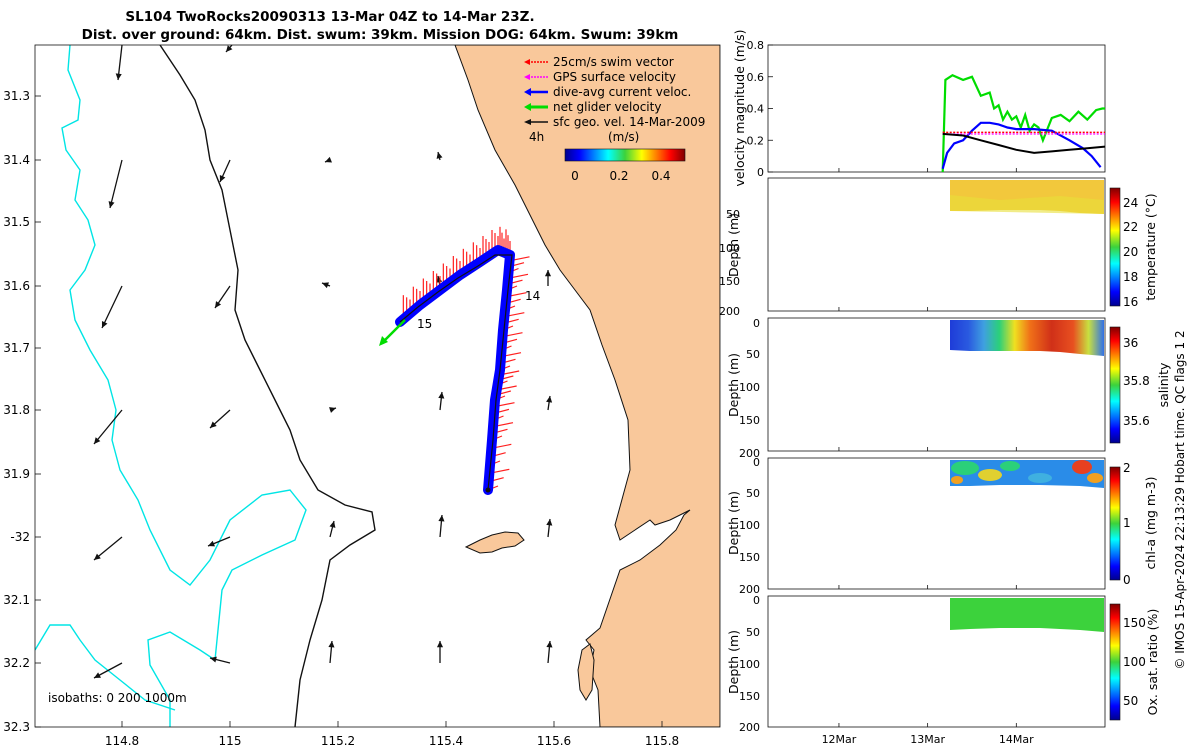 This screenshot has width=1200, height=750. What do you see at coordinates (1130, 701) in the screenshot?
I see `oxy-cbar-50: 50` at bounding box center [1130, 701].